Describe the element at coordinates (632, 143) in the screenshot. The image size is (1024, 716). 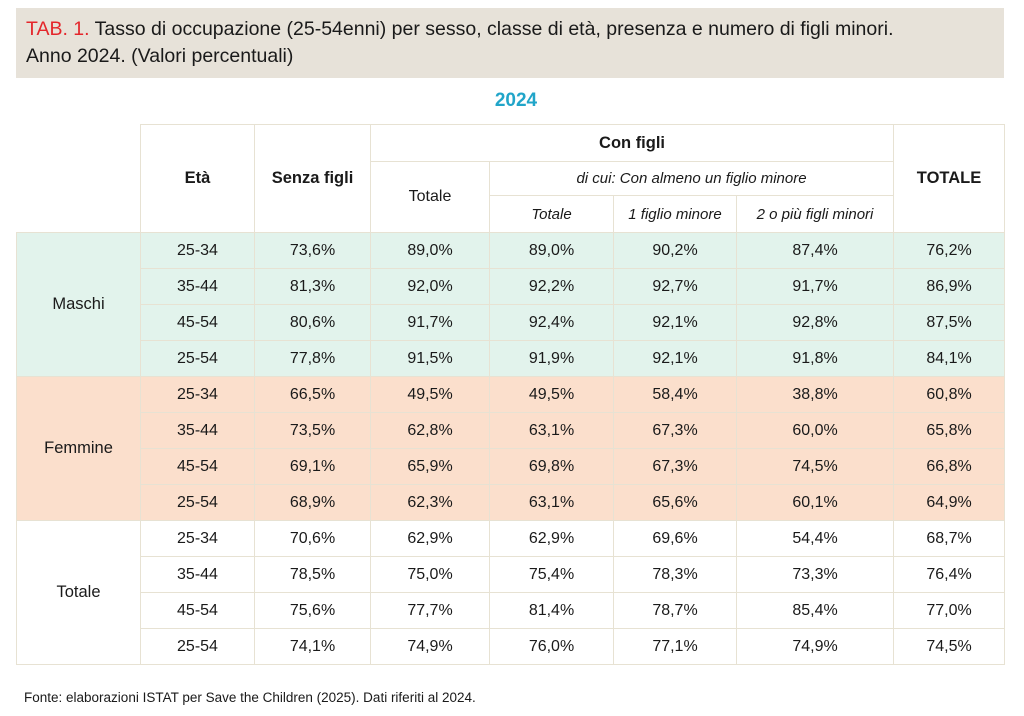
I see `header-con-figli: Con figli` at that location.